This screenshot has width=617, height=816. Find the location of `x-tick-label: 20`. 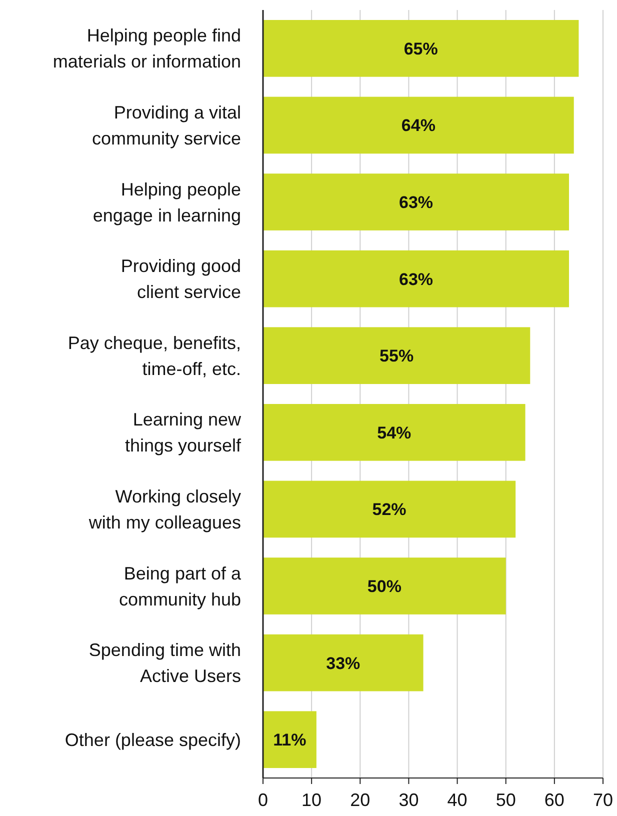

x-tick-label: 20 is located at coordinates (360, 800).